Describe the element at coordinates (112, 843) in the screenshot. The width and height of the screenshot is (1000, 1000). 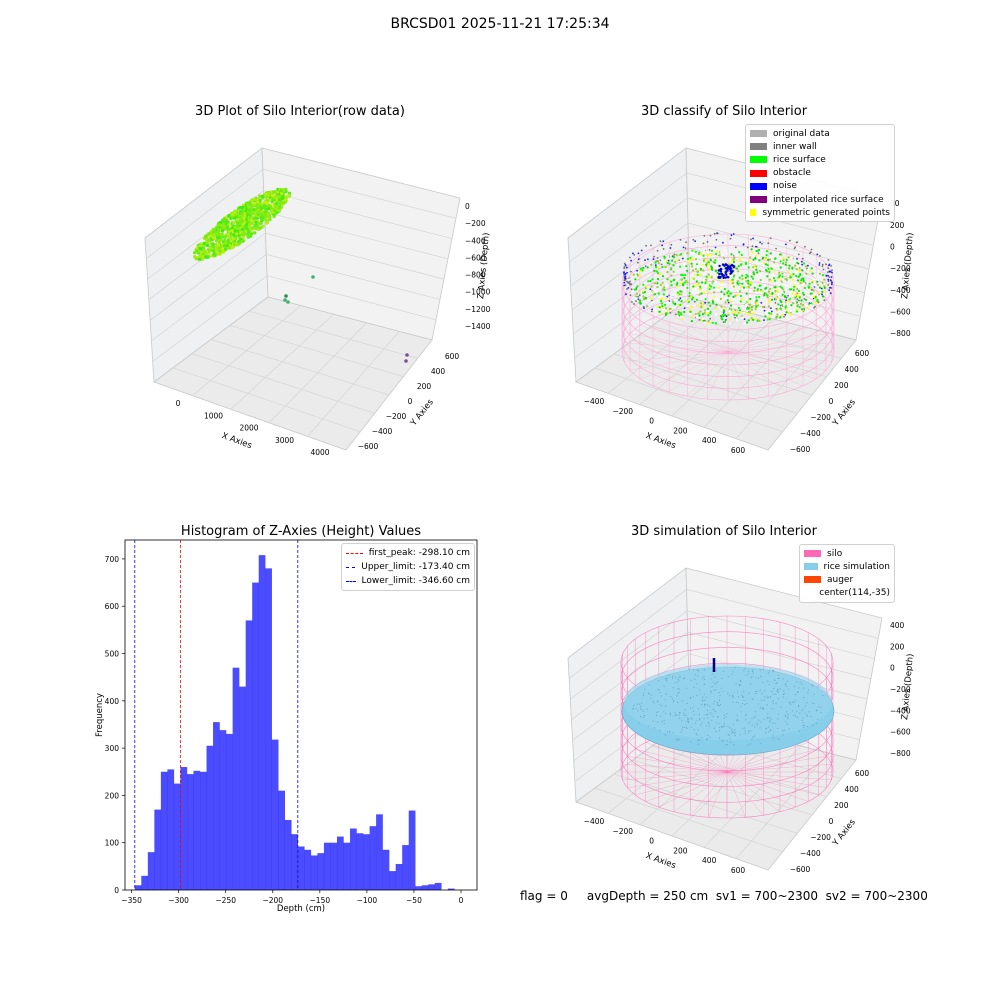
I see `panel3-y-tick: 100` at that location.